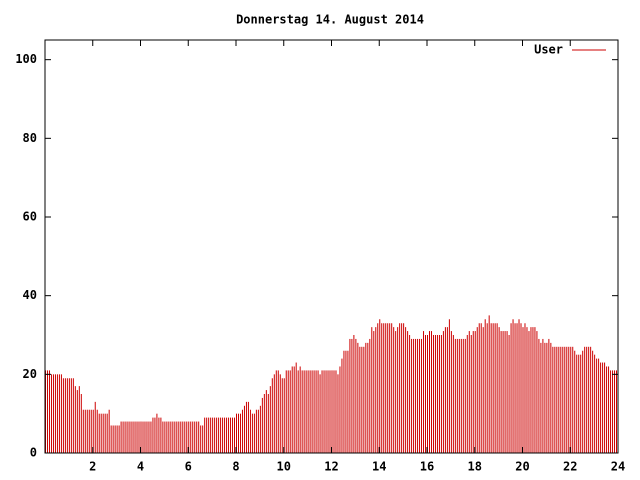  Describe the element at coordinates (379, 467) in the screenshot. I see `x-tick-label: 14` at that location.